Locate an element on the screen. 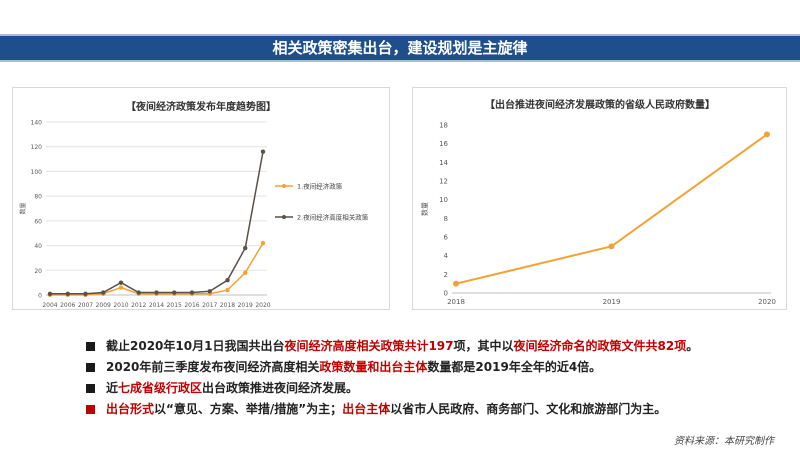 The image size is (800, 453). y-tick-label: 4 is located at coordinates (446, 256).